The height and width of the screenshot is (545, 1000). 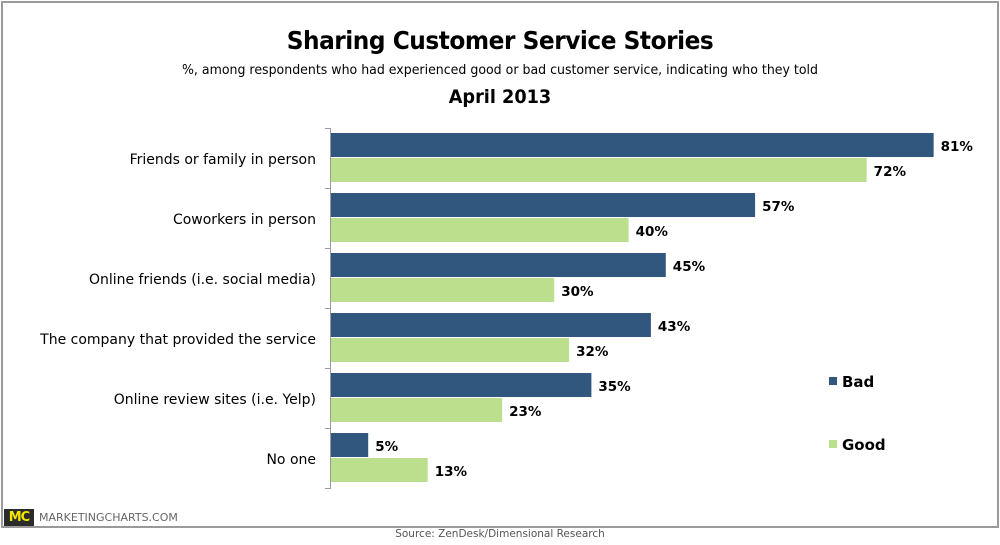 What do you see at coordinates (500, 40) in the screenshot?
I see `chart-title: Sharing Customer Service Stories` at bounding box center [500, 40].